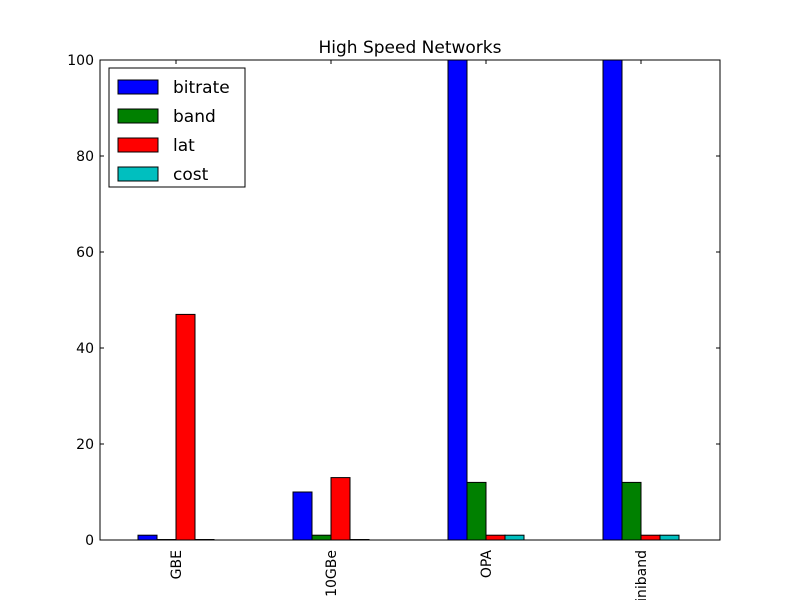  I want to click on y-tick-label-0: 0, so click(89, 541).